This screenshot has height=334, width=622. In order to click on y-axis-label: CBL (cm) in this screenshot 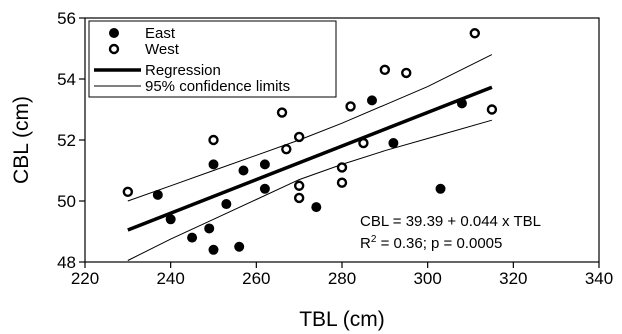, I will do `click(21, 140)`.